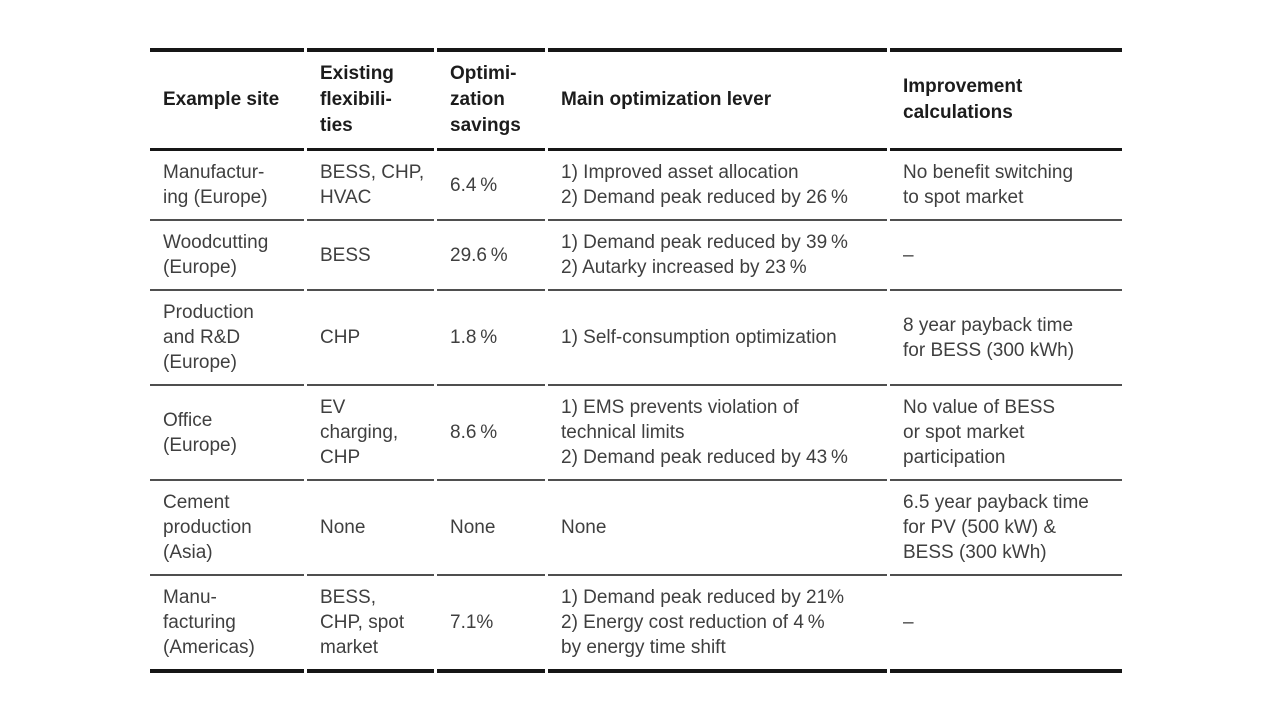 Image resolution: width=1280 pixels, height=720 pixels. What do you see at coordinates (491, 624) in the screenshot?
I see `cell-savings: 7.1%` at bounding box center [491, 624].